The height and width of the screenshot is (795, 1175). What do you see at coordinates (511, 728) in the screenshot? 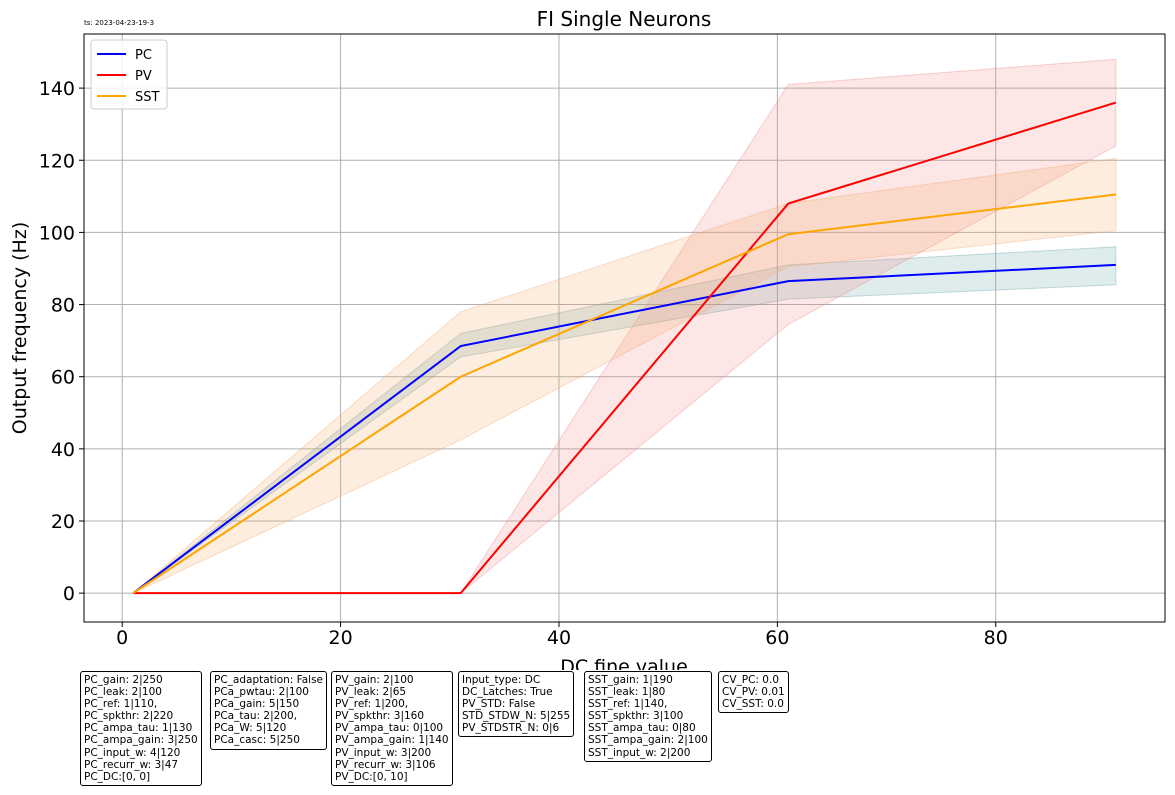
I see `param-line: PV_STDSTR_N: 0|6` at bounding box center [511, 728].